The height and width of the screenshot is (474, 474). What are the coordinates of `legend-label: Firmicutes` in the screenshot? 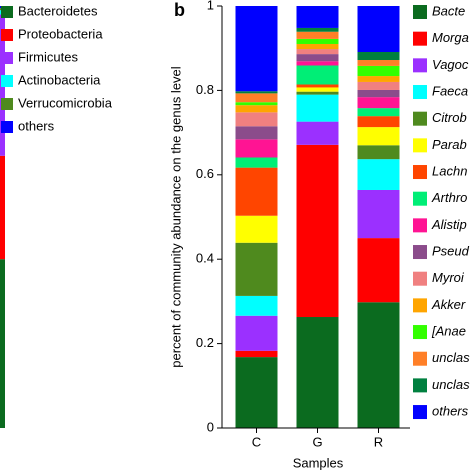 It's located at (48, 56).